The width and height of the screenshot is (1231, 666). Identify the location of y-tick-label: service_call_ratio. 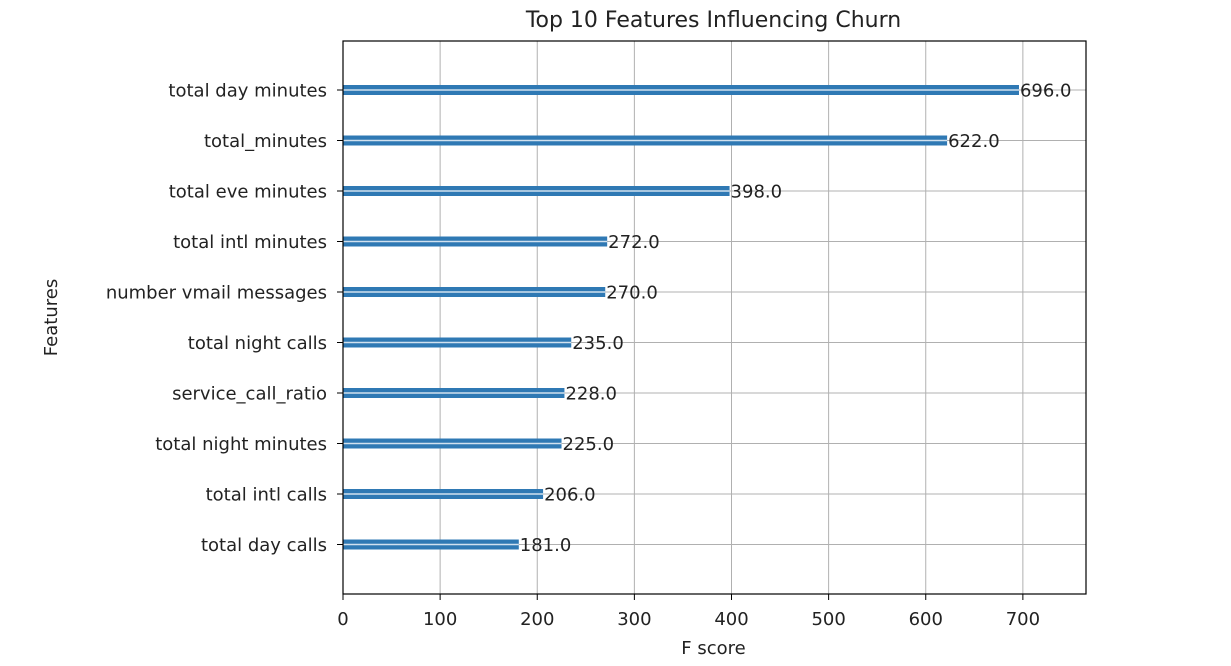
(249, 394).